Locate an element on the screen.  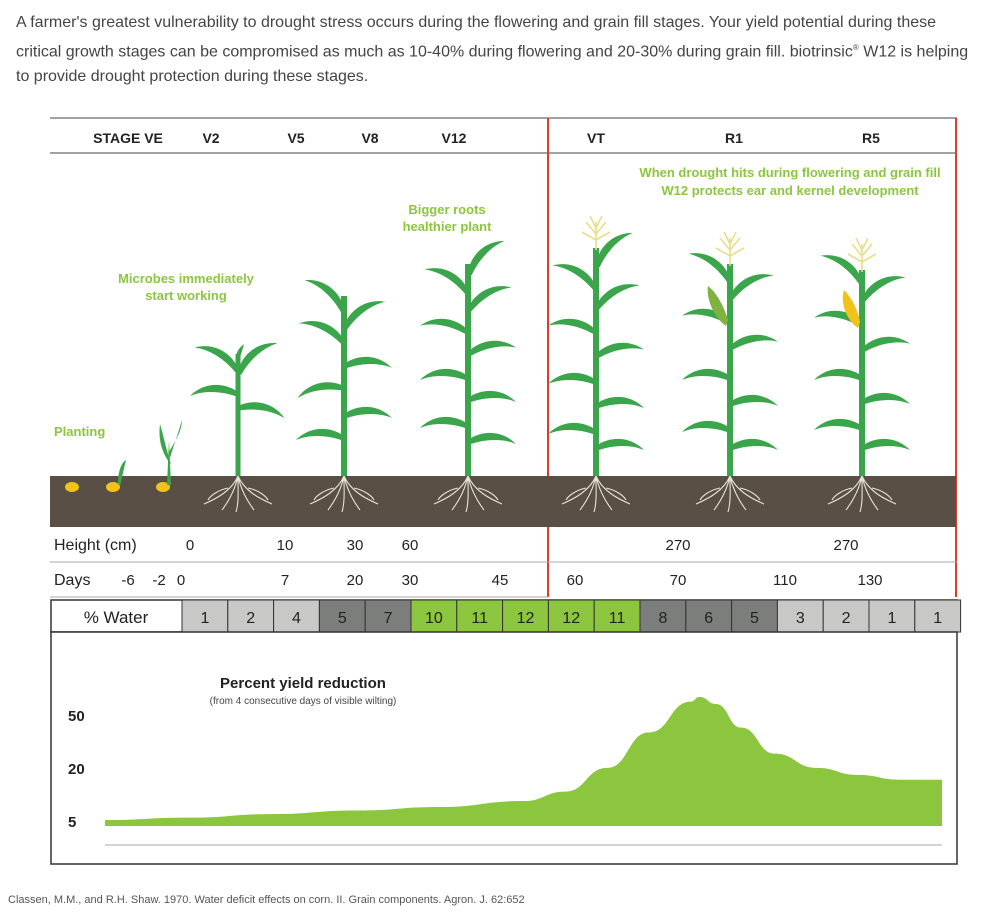
y-axis-ticks: 50 20 5 is located at coordinates (76, 769).